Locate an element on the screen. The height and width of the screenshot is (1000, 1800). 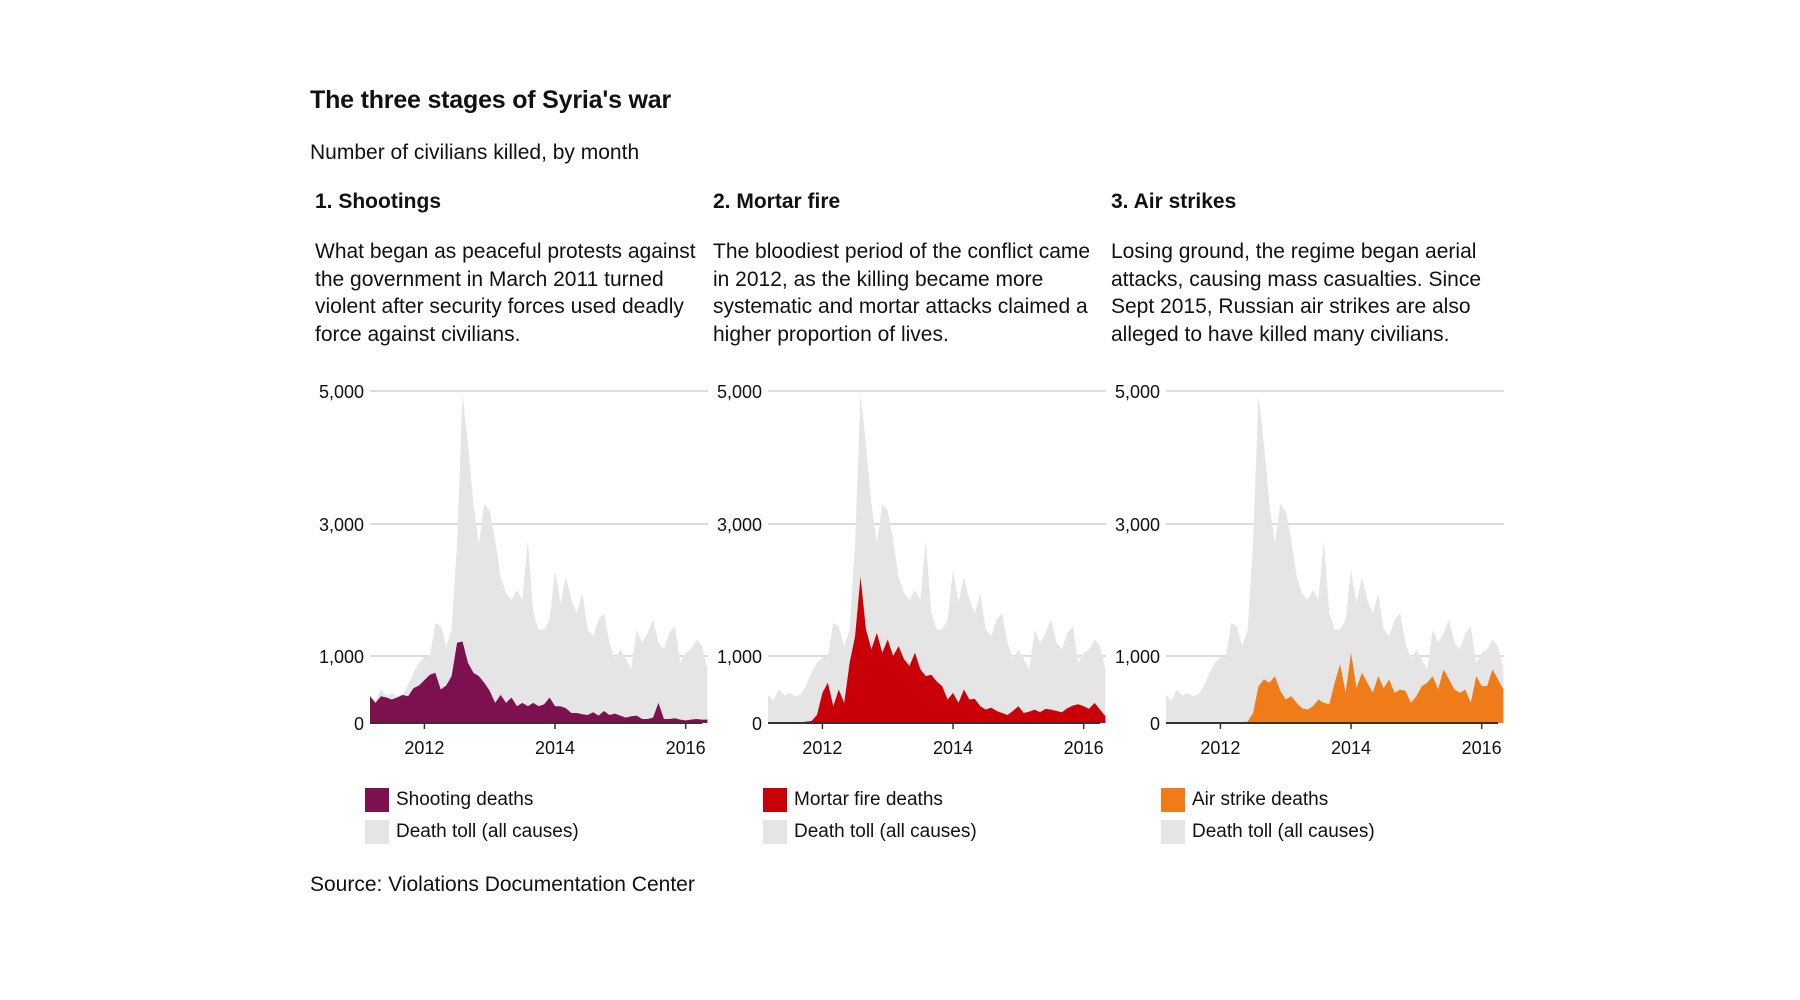
legend-label-air: Air strike deaths is located at coordinates (1260, 799).